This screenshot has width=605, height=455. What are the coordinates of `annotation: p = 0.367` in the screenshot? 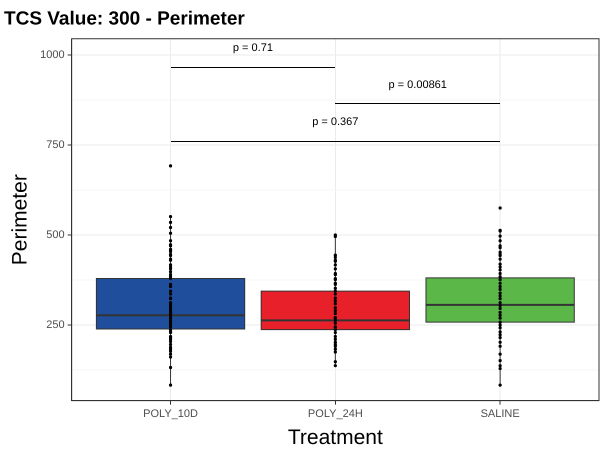 It's located at (335, 122).